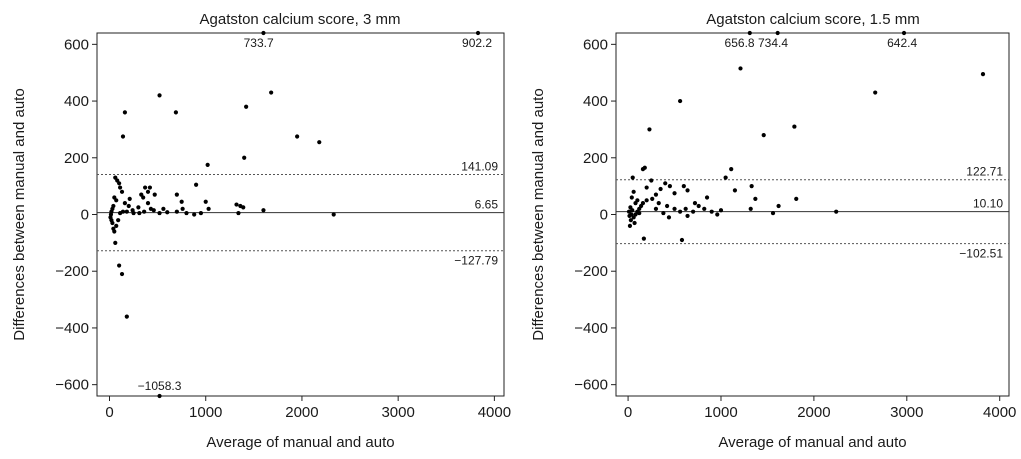 This screenshot has width=1021, height=459. I want to click on upper-loa-label: 122.71, so click(984, 172).